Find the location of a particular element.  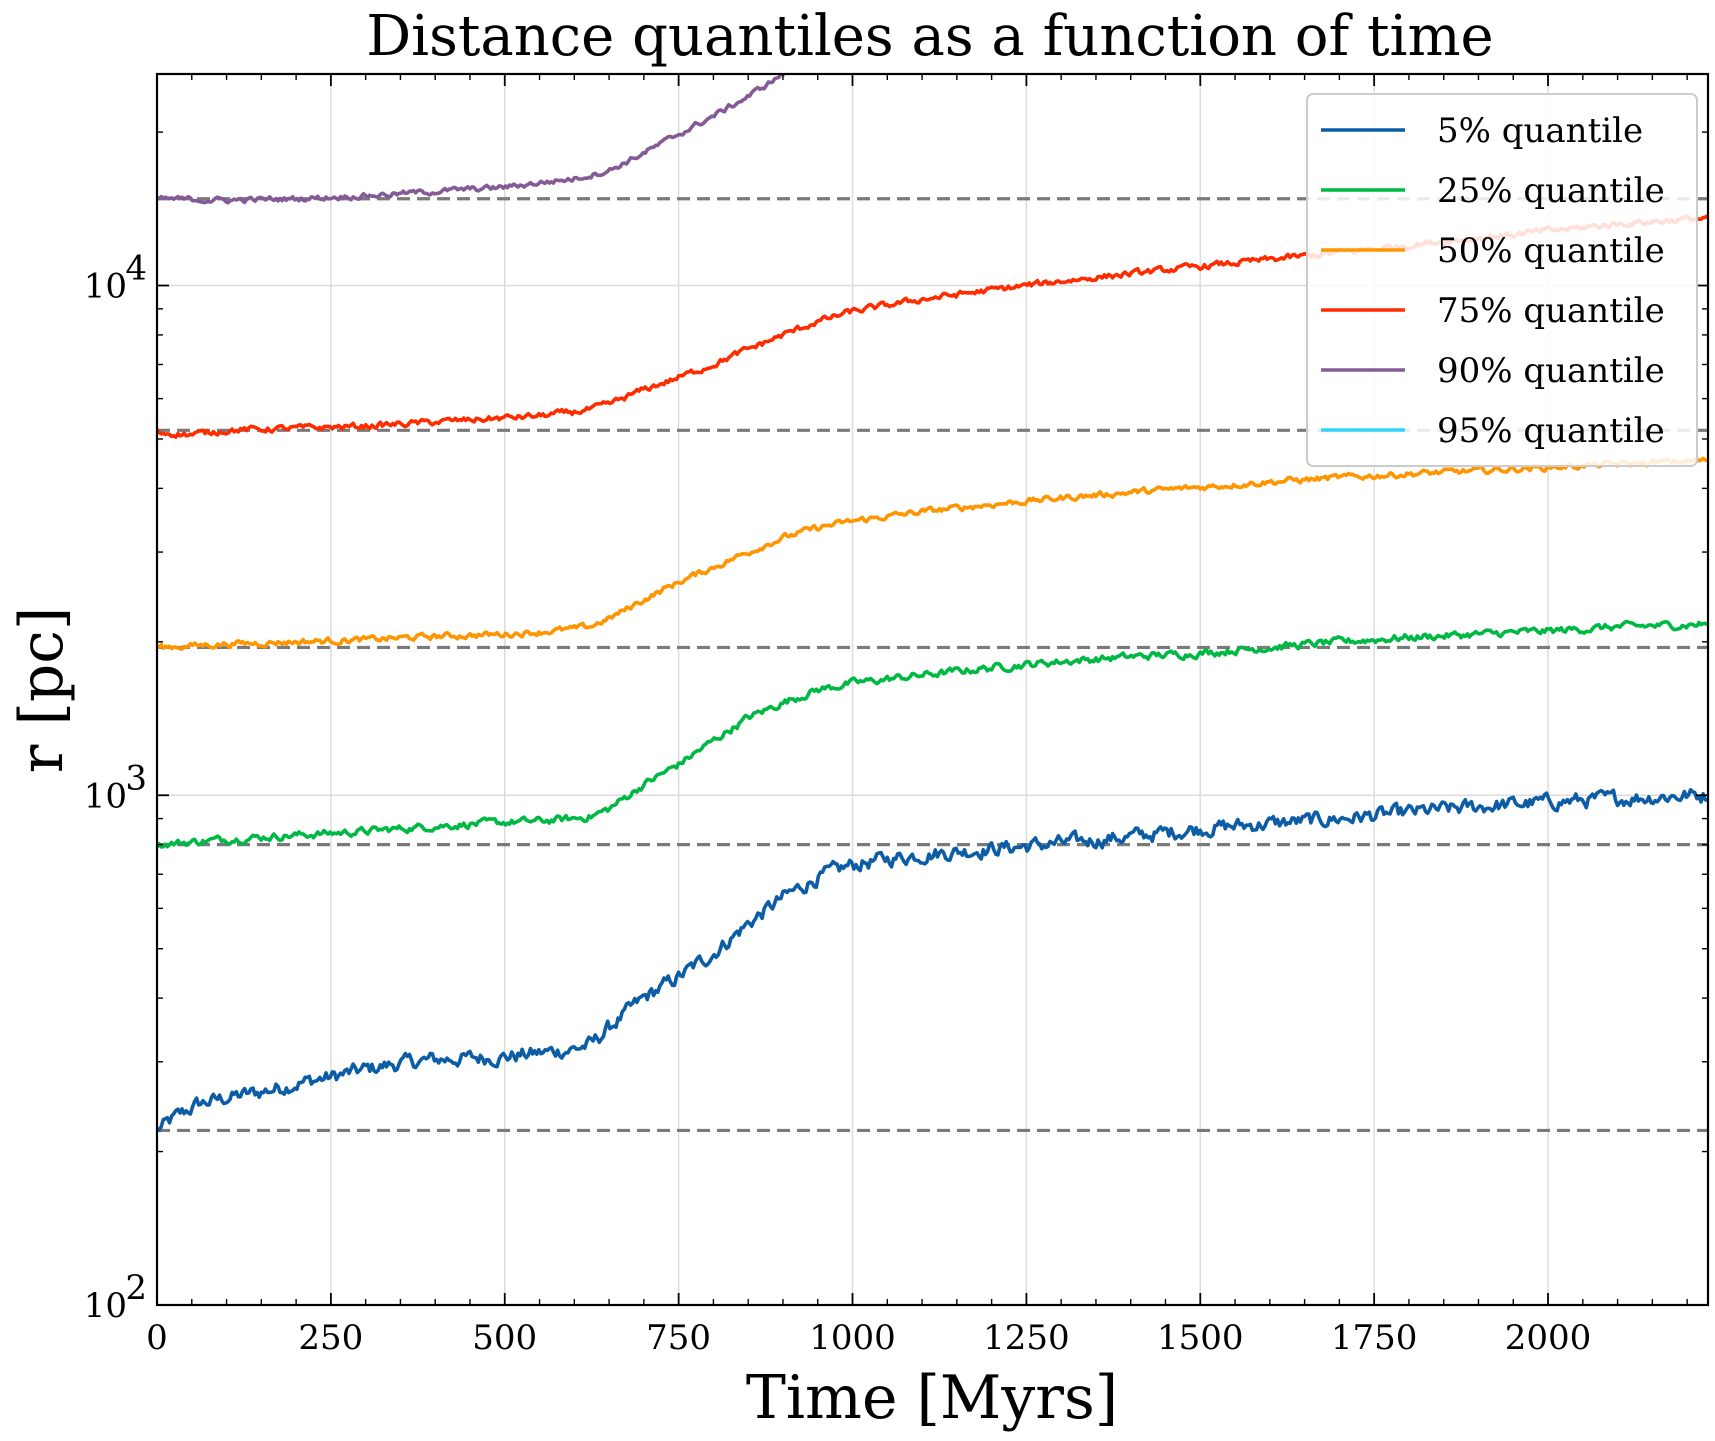

y-tick-exponent: 4 is located at coordinates (136, 269).